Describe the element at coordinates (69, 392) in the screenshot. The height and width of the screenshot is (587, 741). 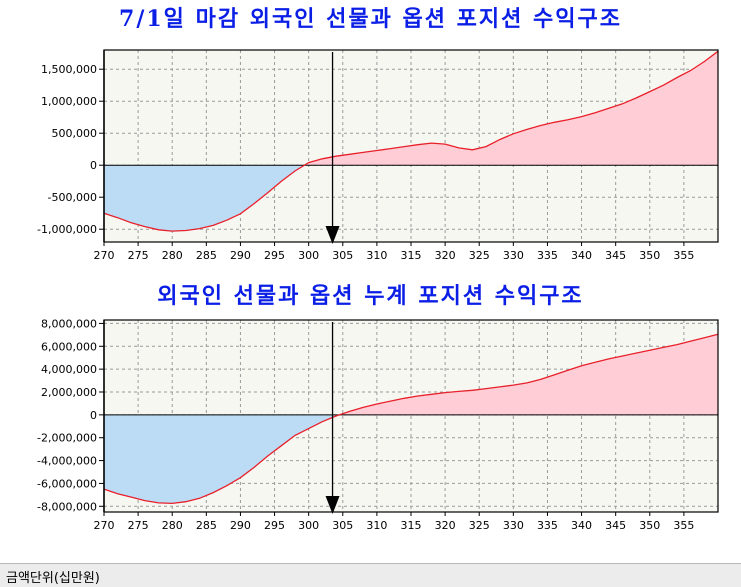
I see `y-tick-label: 2,000,000` at that location.